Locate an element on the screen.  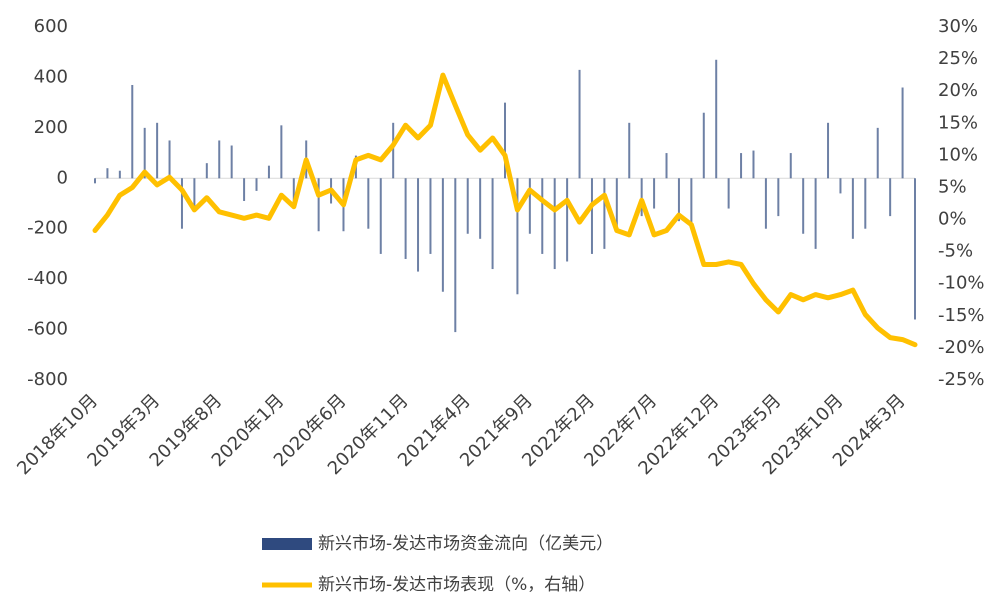
y2-tick-label: 0% is located at coordinates (952, 219).